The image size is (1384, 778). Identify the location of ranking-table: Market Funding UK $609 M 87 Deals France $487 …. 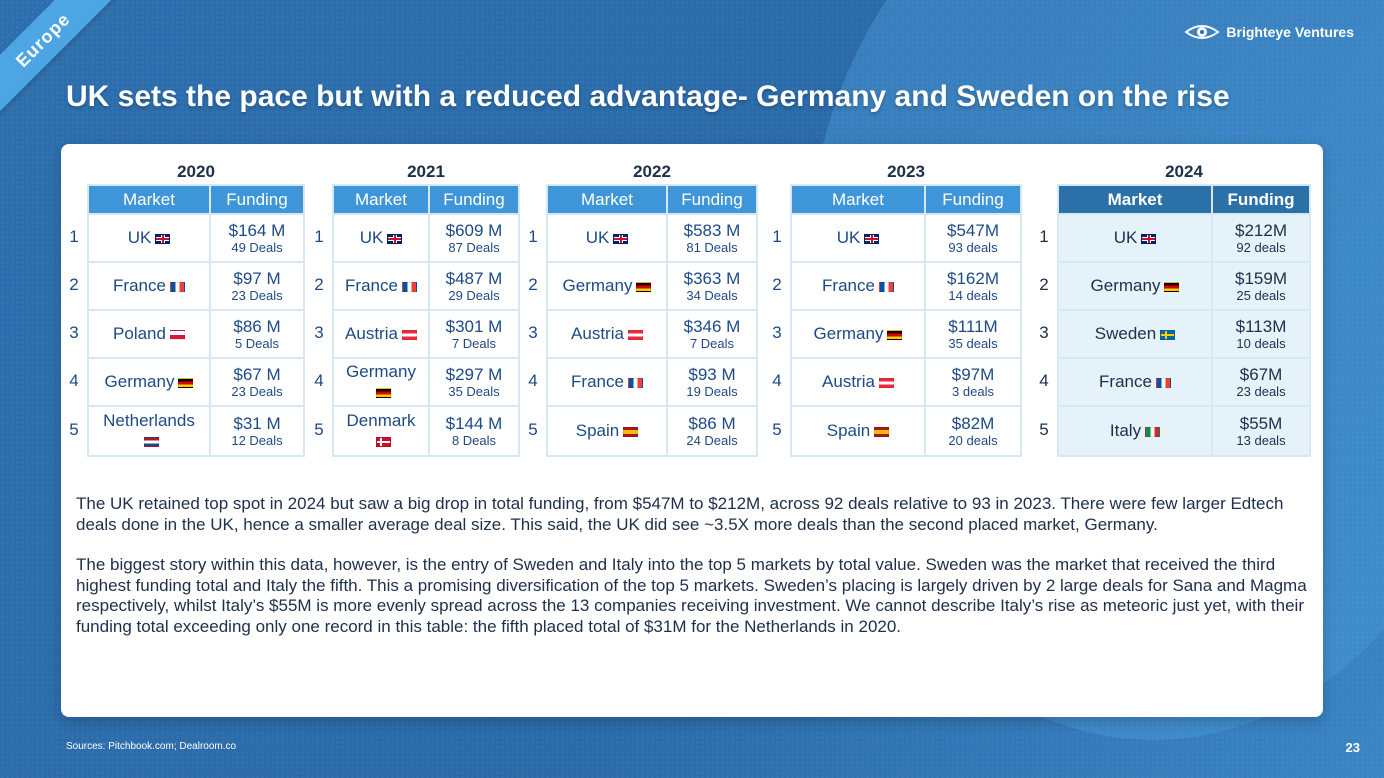
(426, 320).